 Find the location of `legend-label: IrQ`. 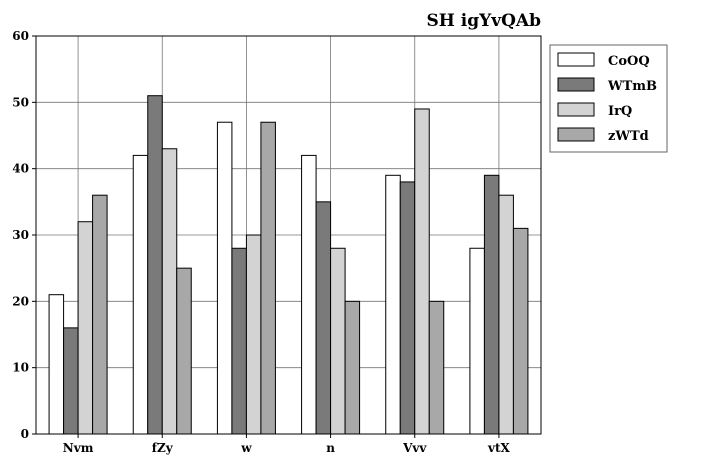

legend-label: IrQ is located at coordinates (620, 111).